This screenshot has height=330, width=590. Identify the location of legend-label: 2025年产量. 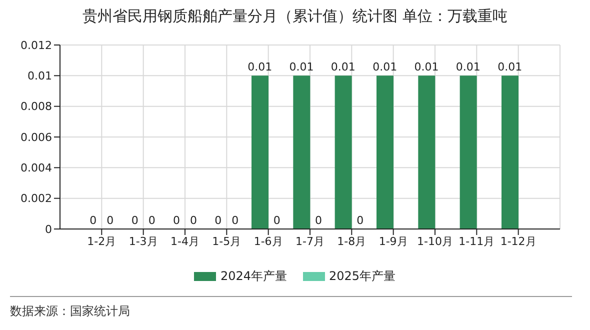
(362, 276).